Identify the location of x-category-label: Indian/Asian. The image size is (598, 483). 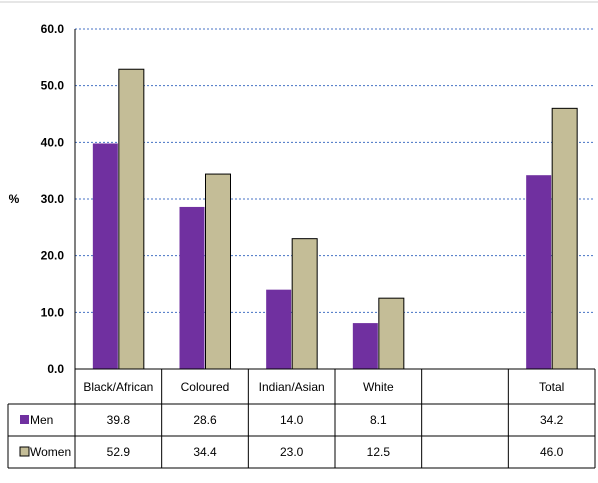
(292, 387).